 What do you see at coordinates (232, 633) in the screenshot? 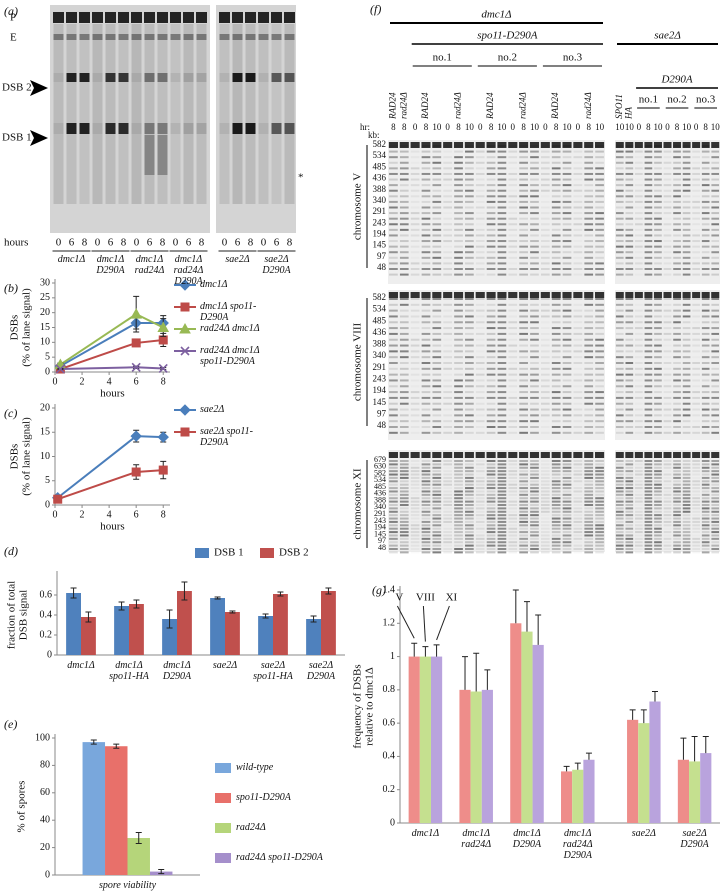
I see `bar` at bounding box center [232, 633].